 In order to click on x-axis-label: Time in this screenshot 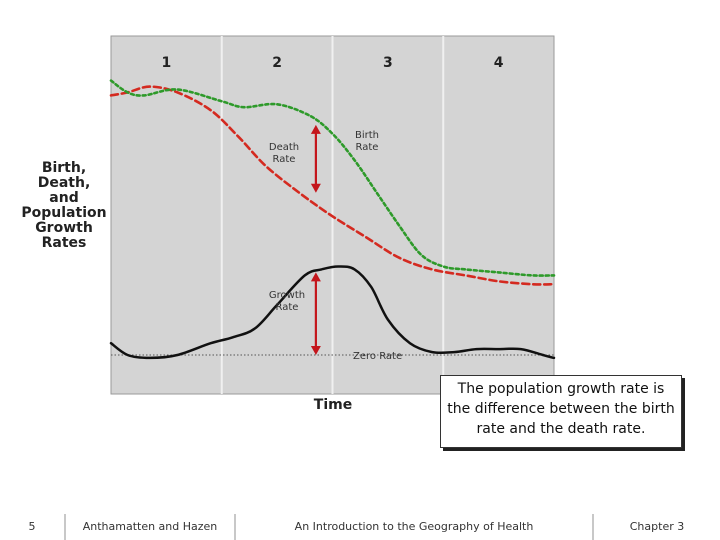, I will do `click(333, 405)`.